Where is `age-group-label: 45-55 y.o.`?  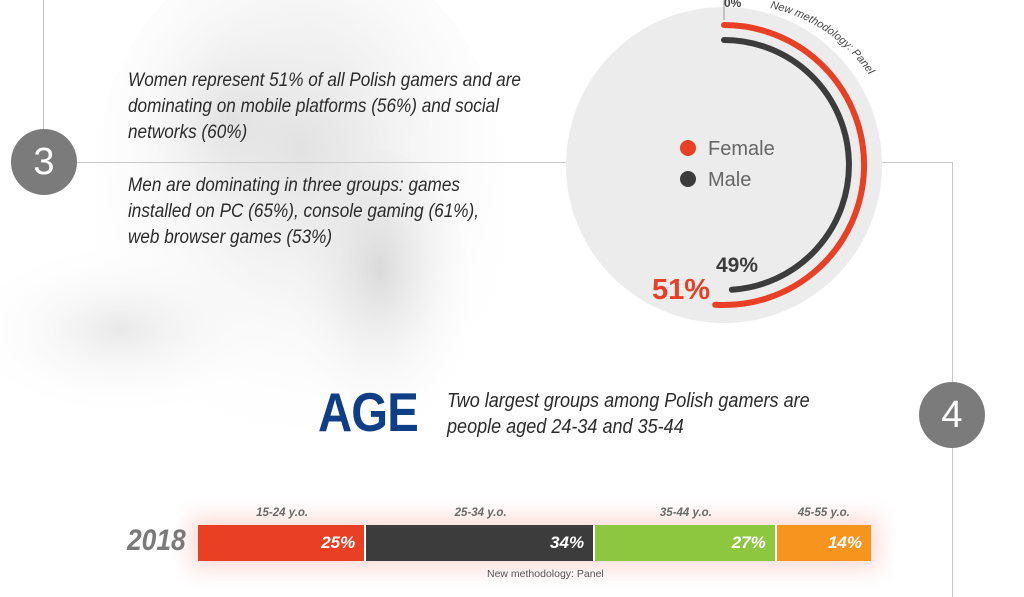 age-group-label: 45-55 y.o. is located at coordinates (823, 513).